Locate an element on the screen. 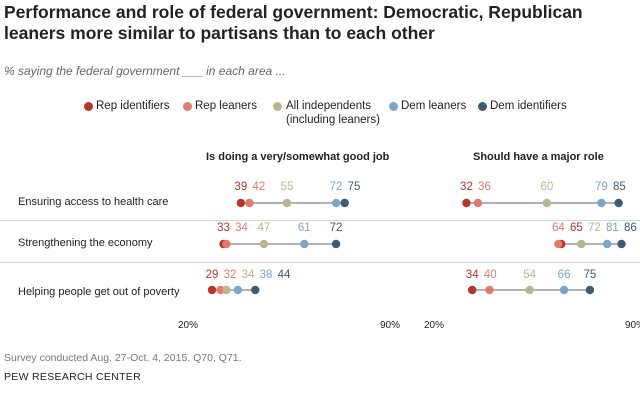  legend-dot-dem-identifiers is located at coordinates (482, 106).